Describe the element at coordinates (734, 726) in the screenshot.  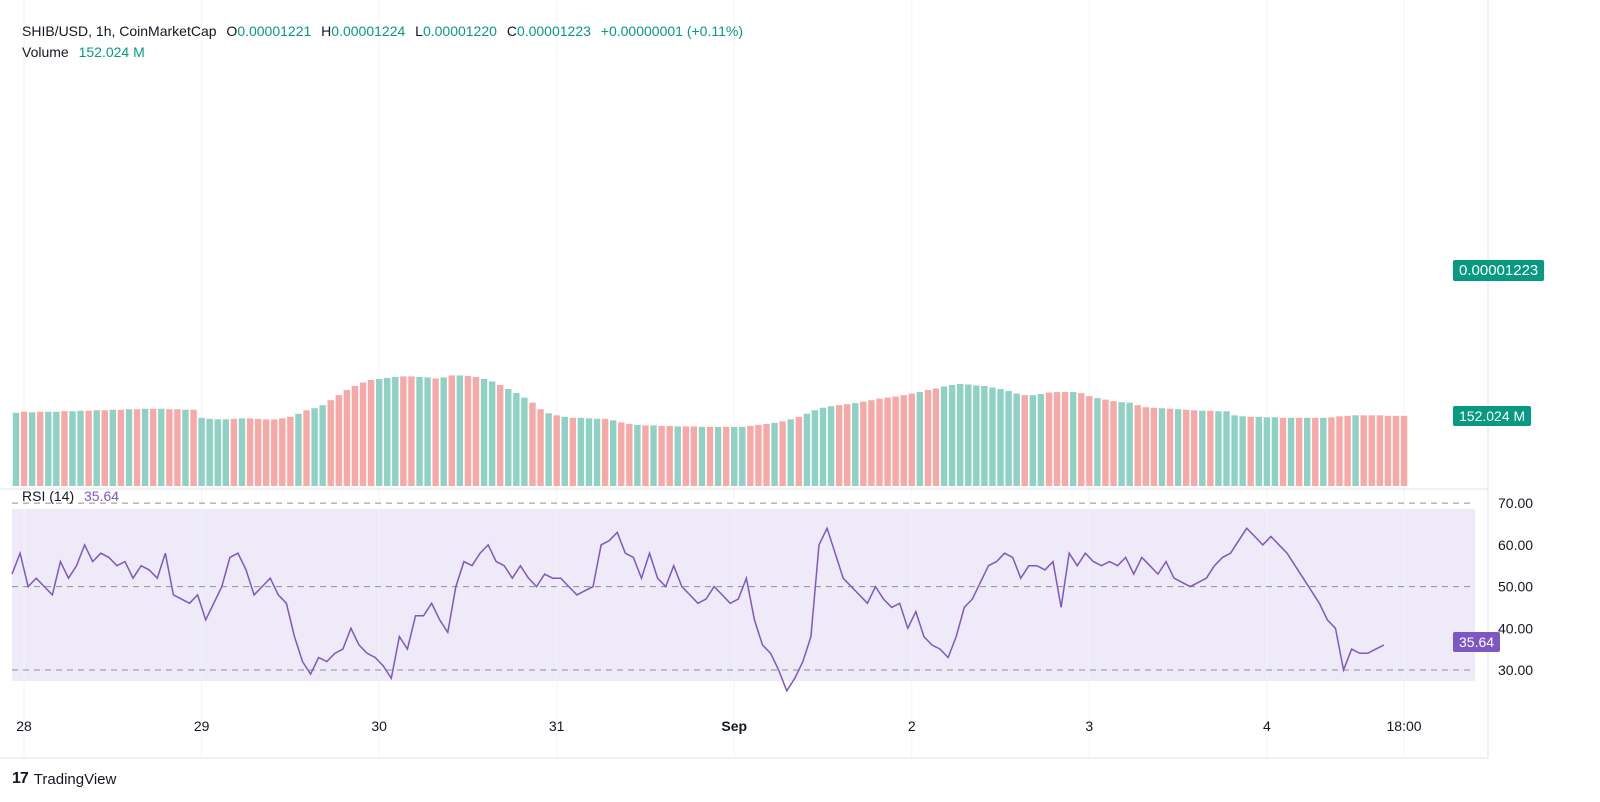
I see `time-tick-label: Sep` at that location.